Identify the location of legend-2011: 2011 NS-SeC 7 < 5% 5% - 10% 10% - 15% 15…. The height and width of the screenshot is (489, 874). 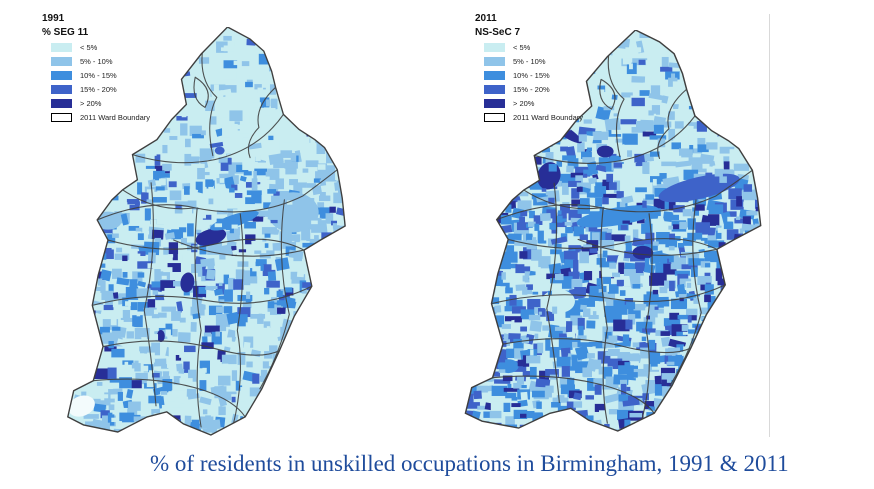
(529, 69).